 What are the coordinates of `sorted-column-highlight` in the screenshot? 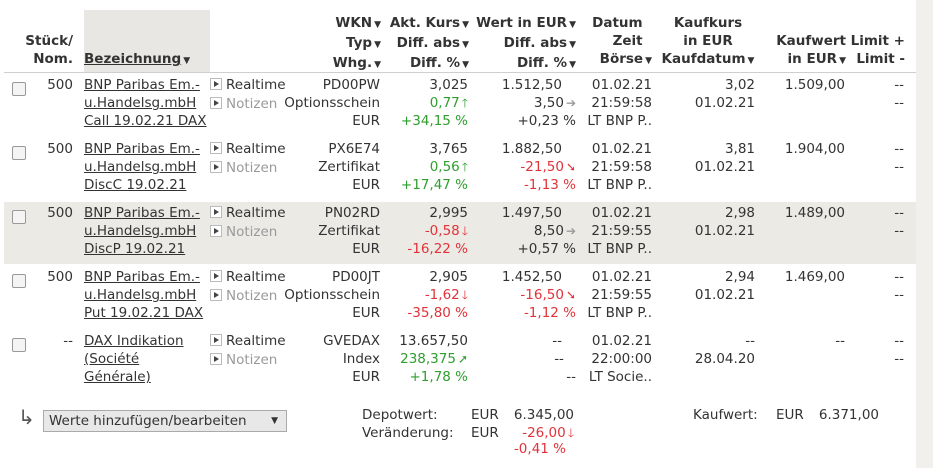 It's located at (147, 41).